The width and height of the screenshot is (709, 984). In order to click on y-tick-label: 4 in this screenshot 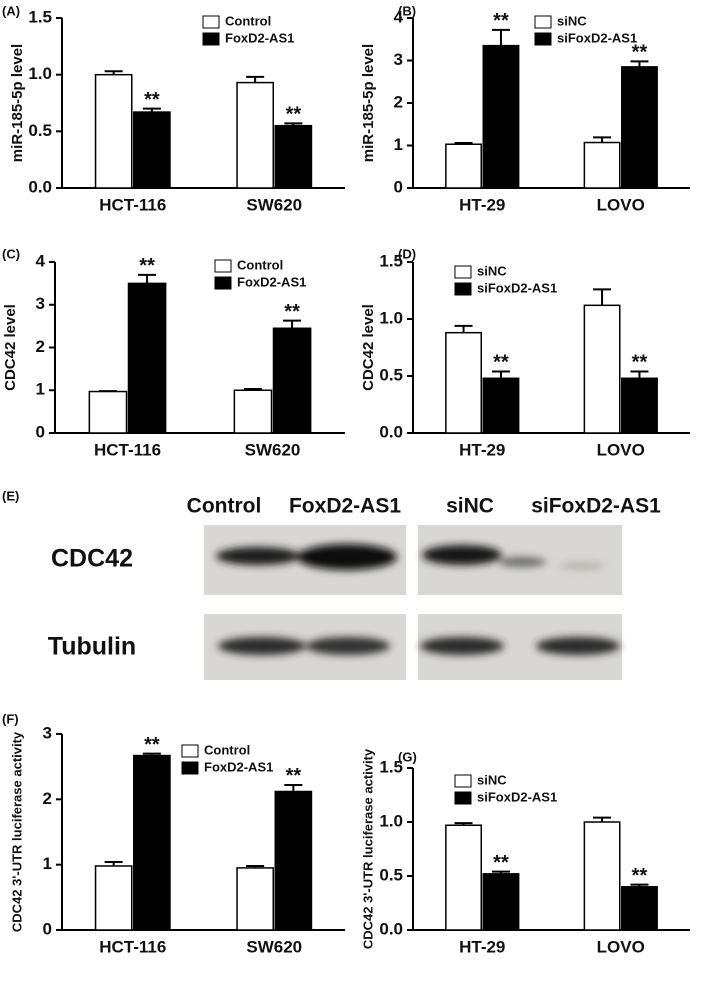, I will do `click(41, 260)`.